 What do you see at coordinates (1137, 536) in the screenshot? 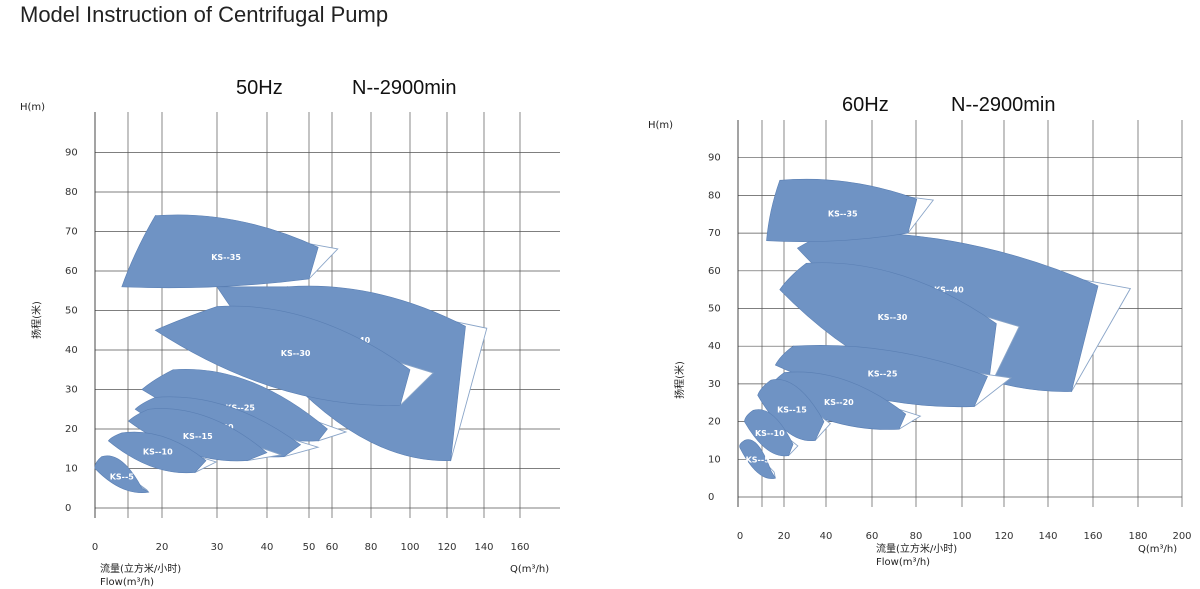
I see `x-tick-label: 180` at bounding box center [1137, 536].